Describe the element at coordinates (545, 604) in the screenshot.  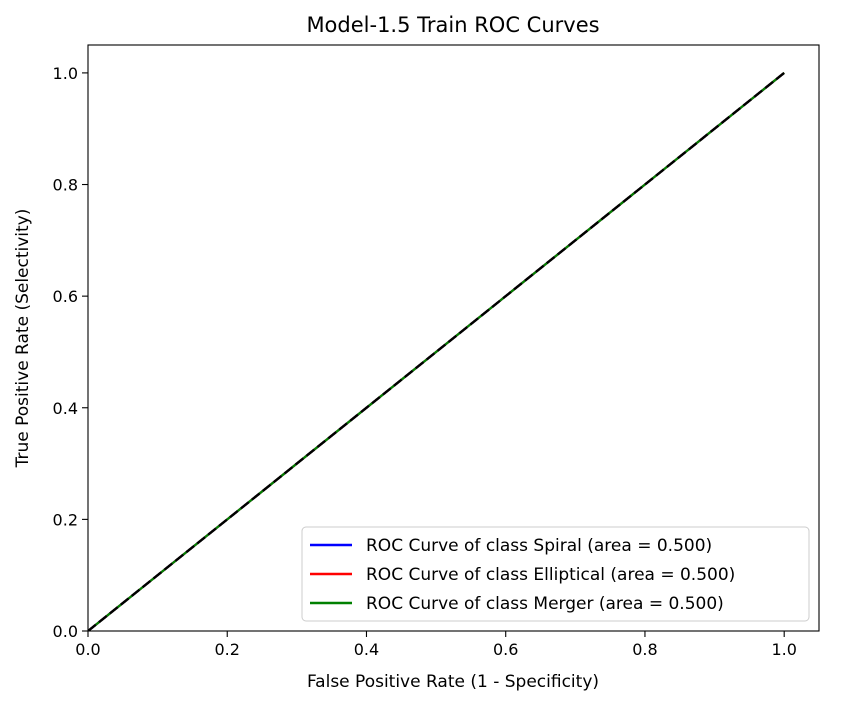
I see `legend-label-2: ROC Curve of class Merger (area = 0.500)` at that location.